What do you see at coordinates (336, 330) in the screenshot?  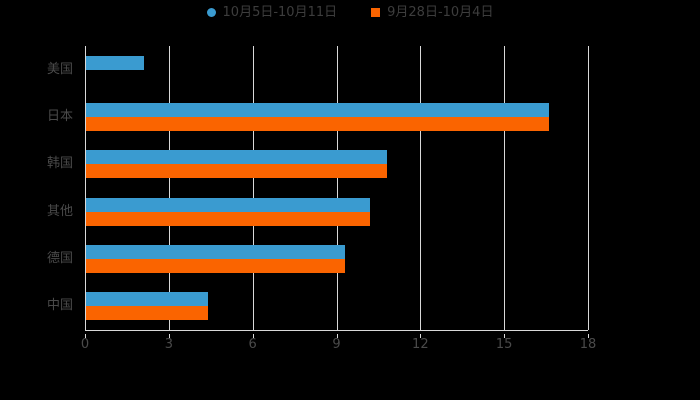 I see `x-axis-line` at bounding box center [336, 330].